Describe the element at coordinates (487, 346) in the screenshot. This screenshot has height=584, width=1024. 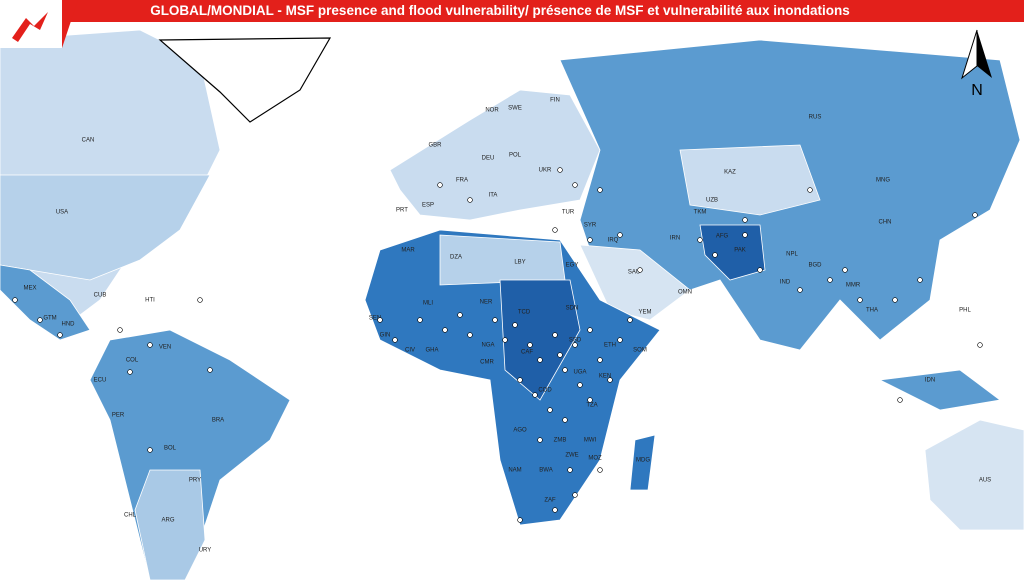
I see `country-label: NGA` at that location.